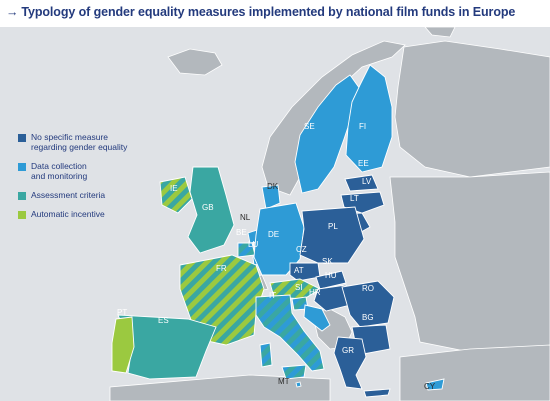 This screenshot has width=550, height=401. I want to click on label-pt: PT, so click(122, 312).